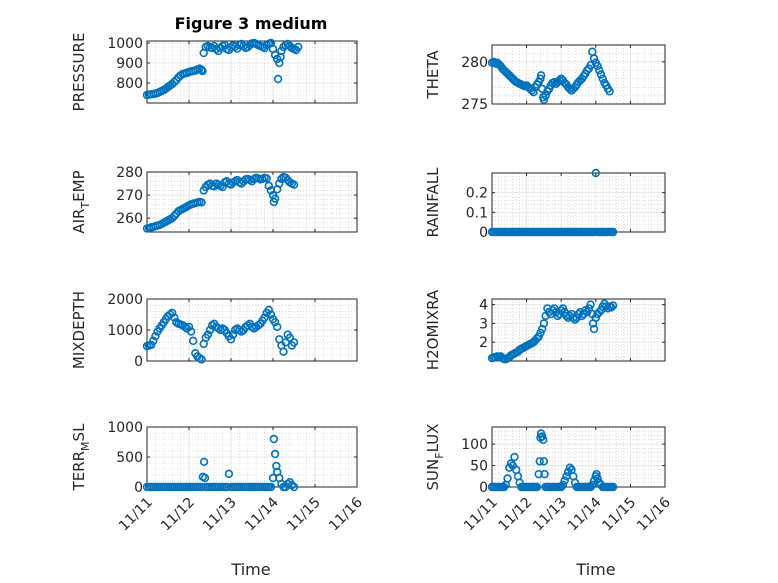 The height and width of the screenshot is (583, 778). Describe the element at coordinates (585, 514) in the screenshot. I see `x-tick-label: 11/14` at that location.